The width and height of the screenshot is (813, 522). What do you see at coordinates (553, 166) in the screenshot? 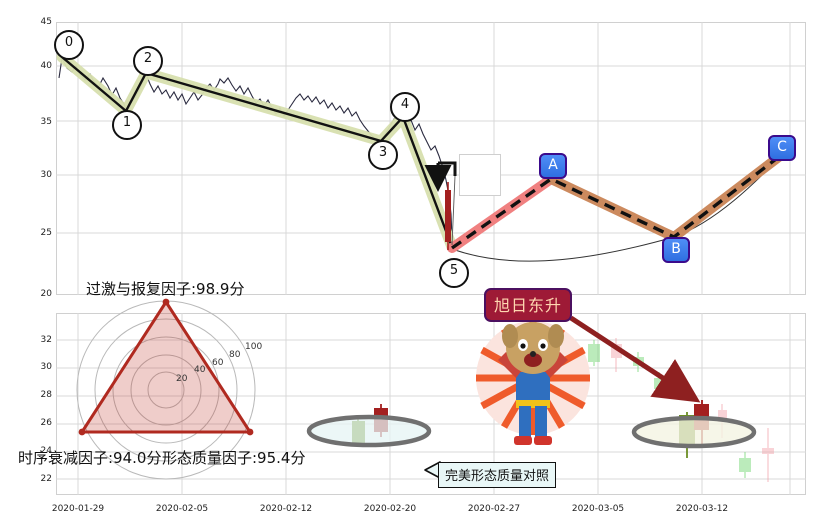
I see `abc-node-a: A` at bounding box center [553, 166].